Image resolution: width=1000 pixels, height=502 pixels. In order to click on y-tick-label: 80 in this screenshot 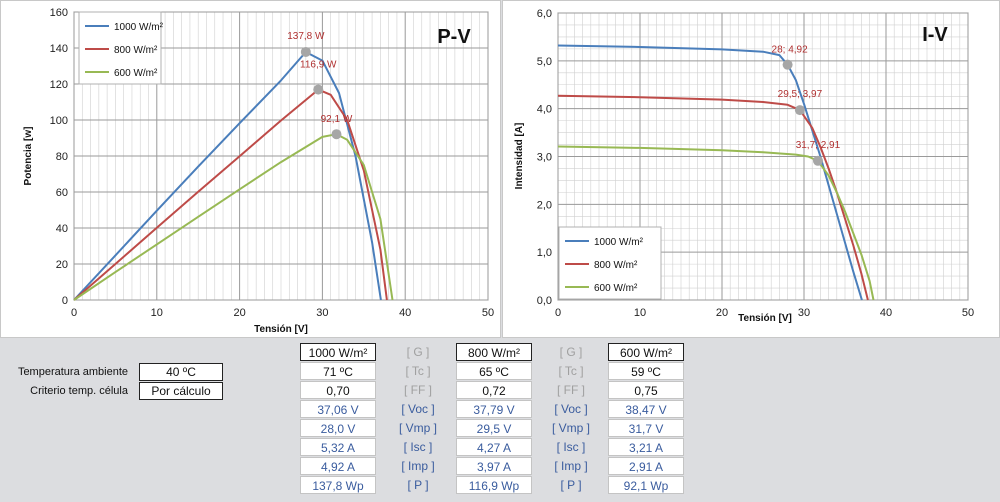, I will do `click(62, 157)`.